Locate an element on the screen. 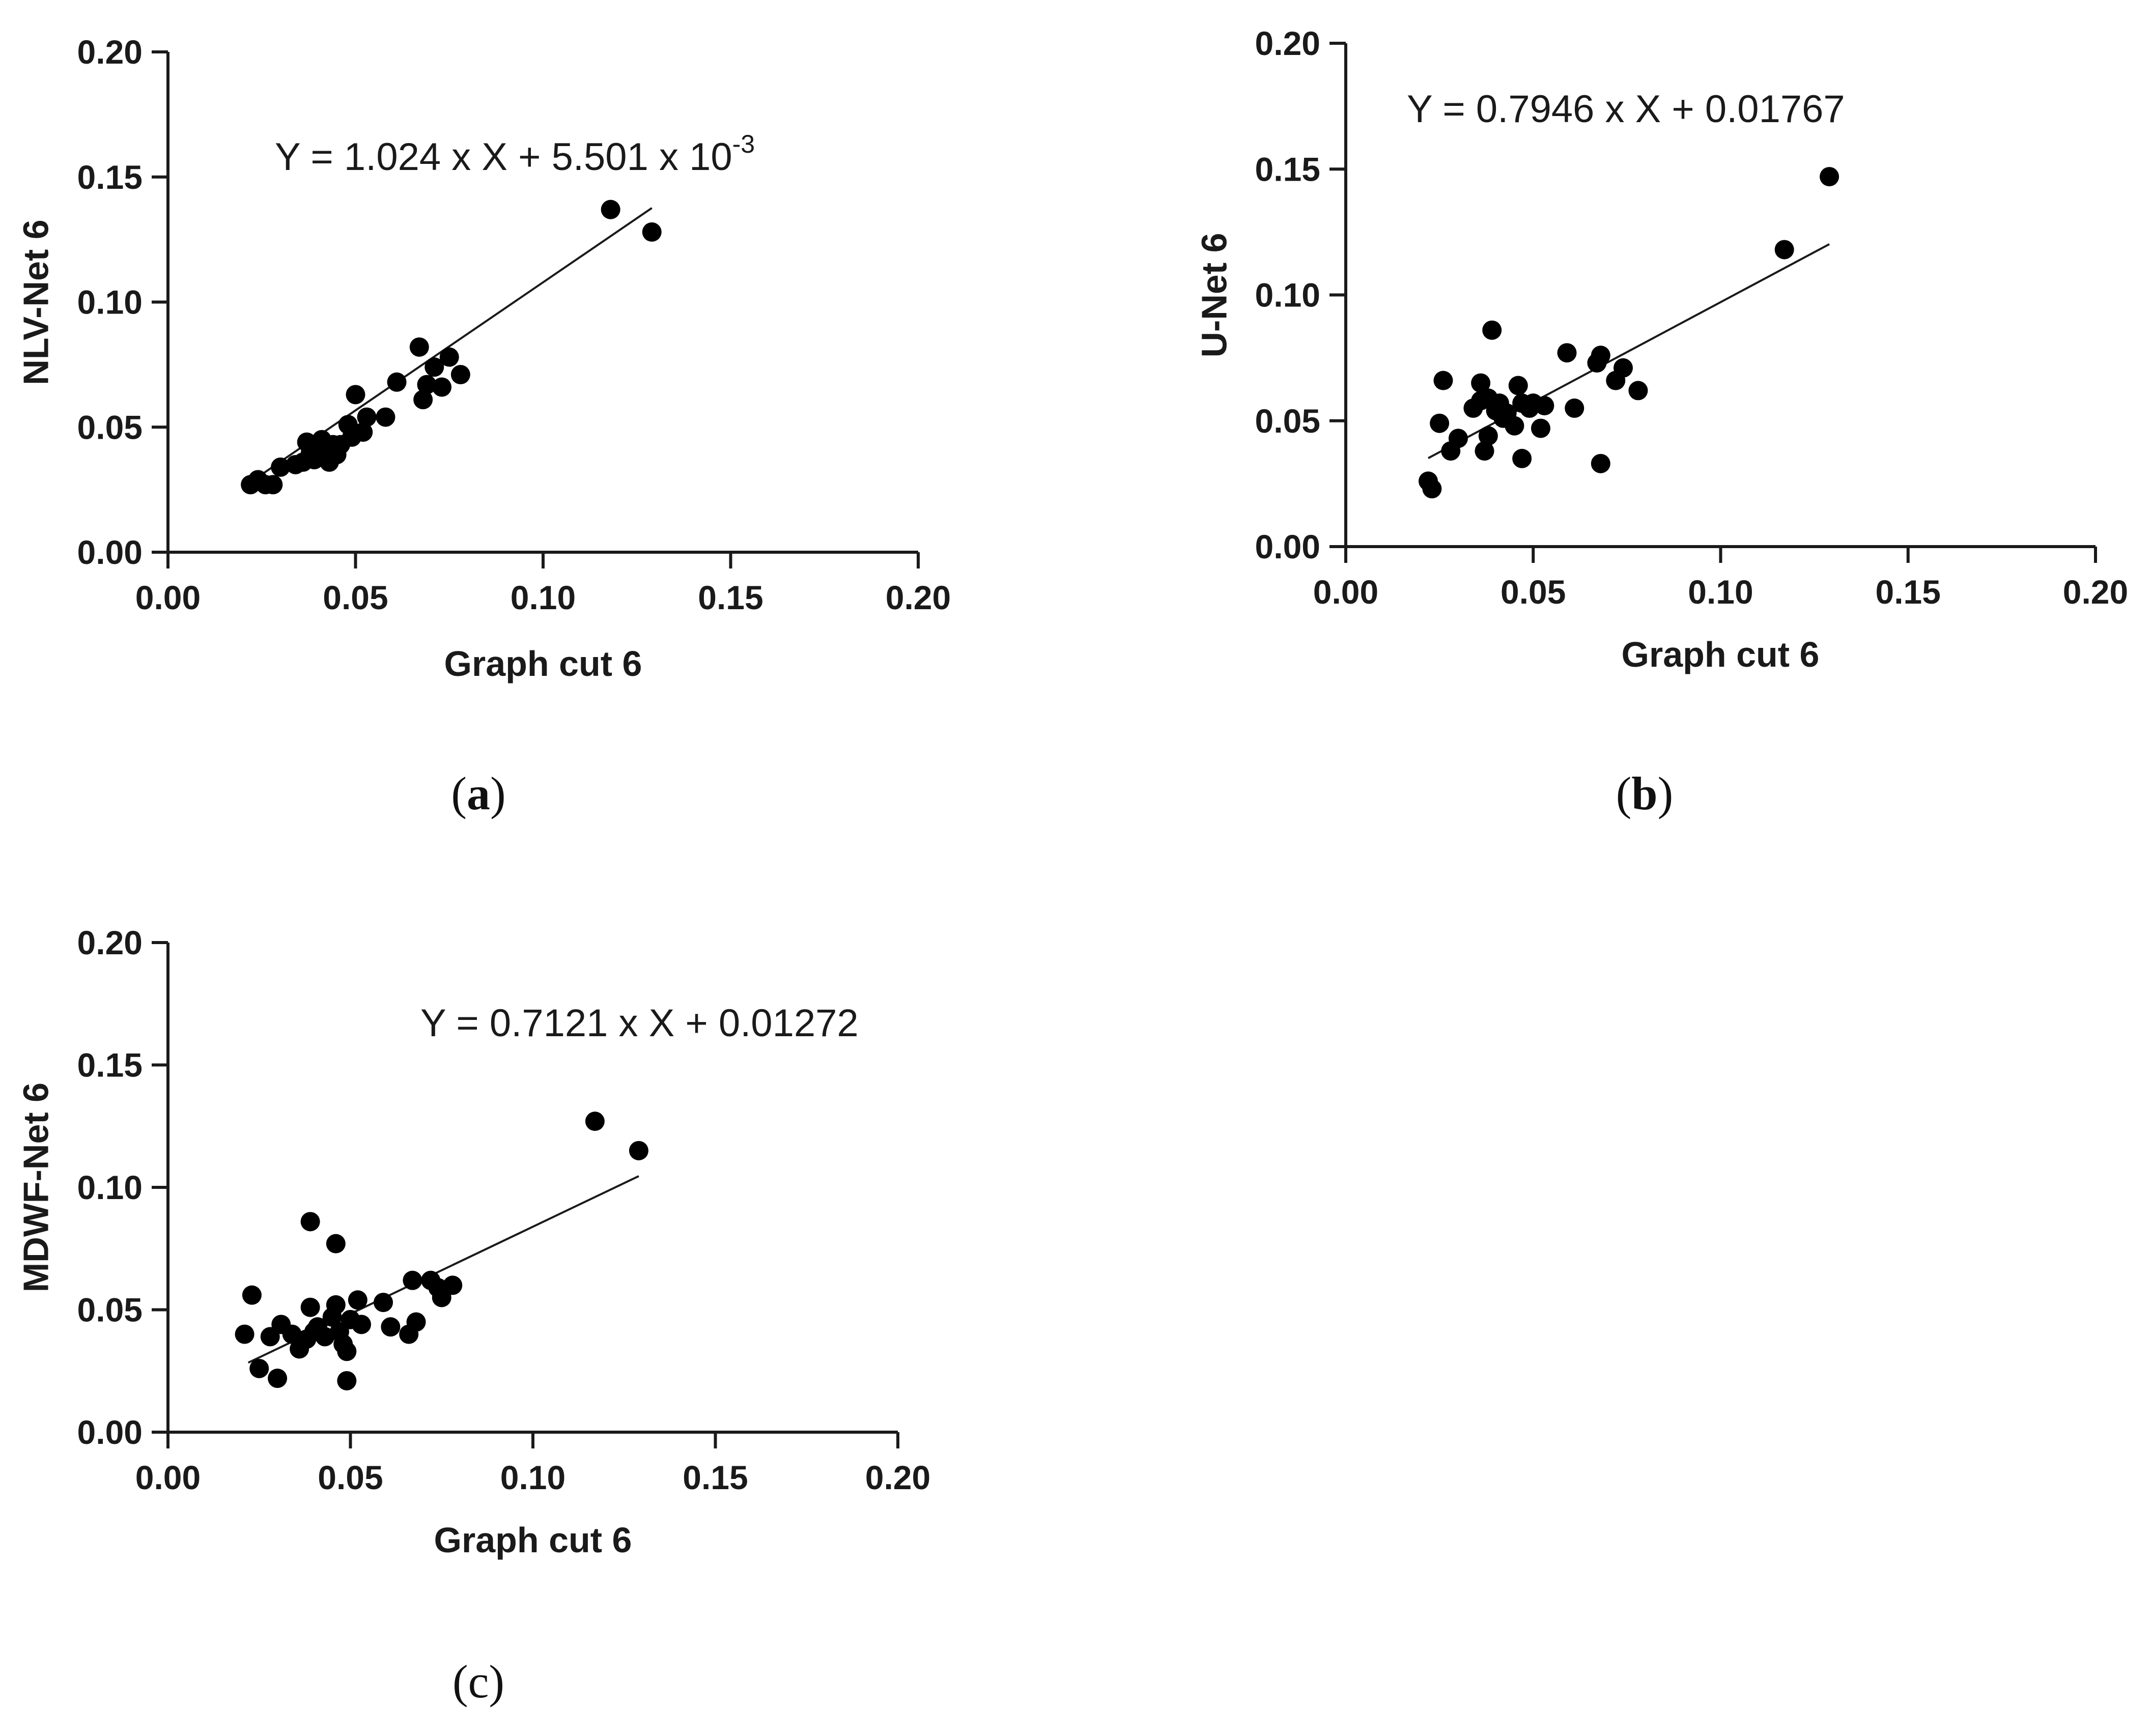 This screenshot has width=2152, height=1736. panel-label-letter: c is located at coordinates (478, 1681).